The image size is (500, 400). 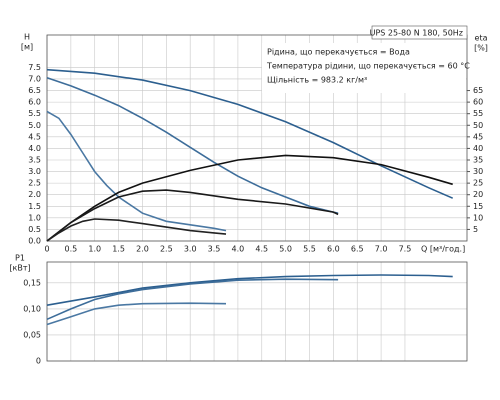 I want to click on y-label: H, so click(x=27, y=37).